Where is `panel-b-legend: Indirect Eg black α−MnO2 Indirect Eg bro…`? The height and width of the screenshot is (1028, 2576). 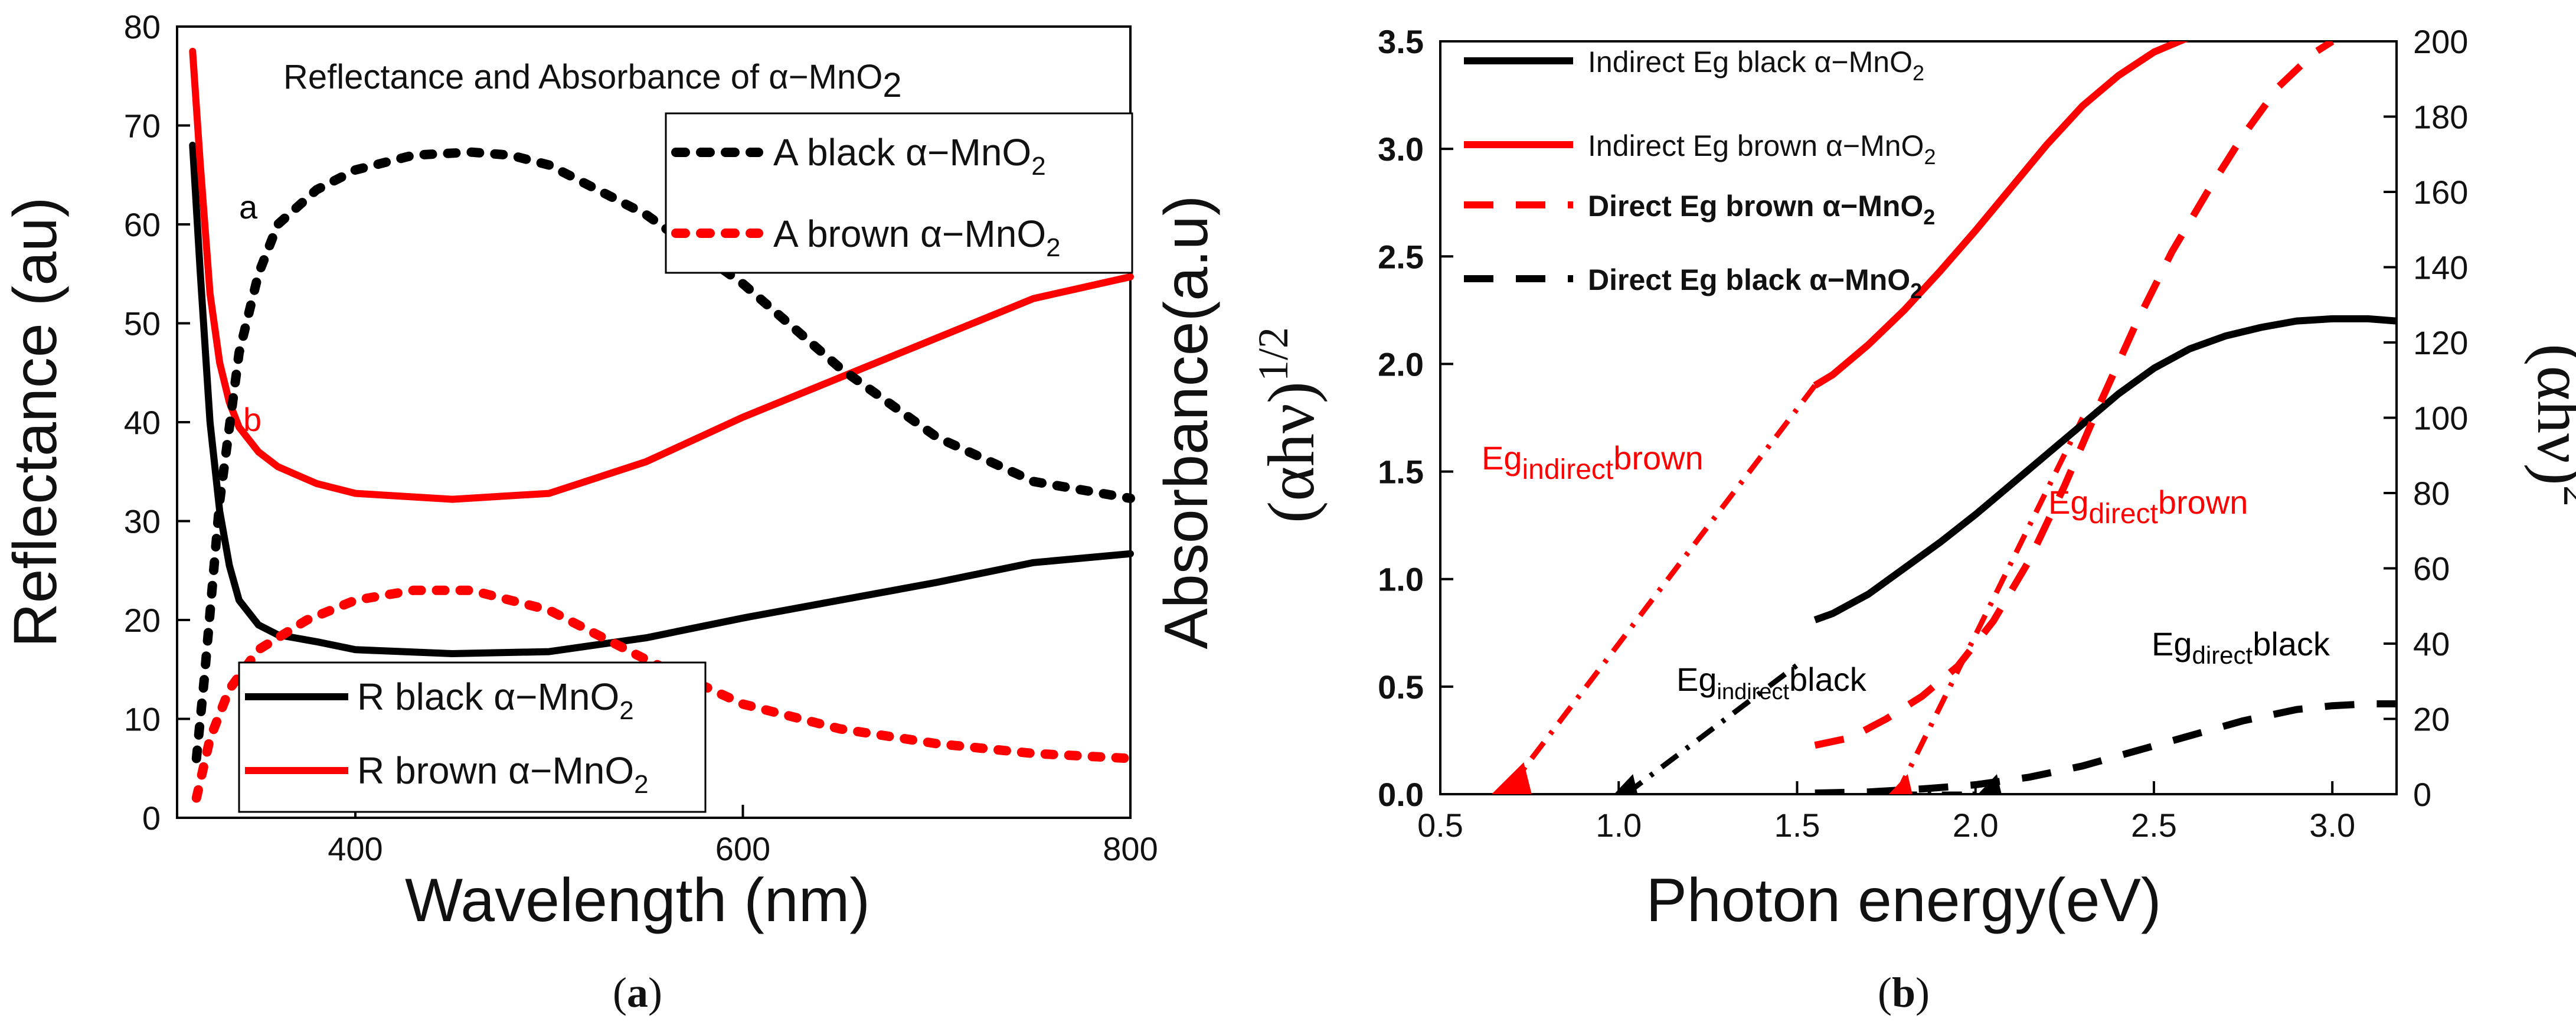
panel-b-legend: Indirect Eg black α−MnO2 Indirect Eg bro… is located at coordinates (1700, 174).